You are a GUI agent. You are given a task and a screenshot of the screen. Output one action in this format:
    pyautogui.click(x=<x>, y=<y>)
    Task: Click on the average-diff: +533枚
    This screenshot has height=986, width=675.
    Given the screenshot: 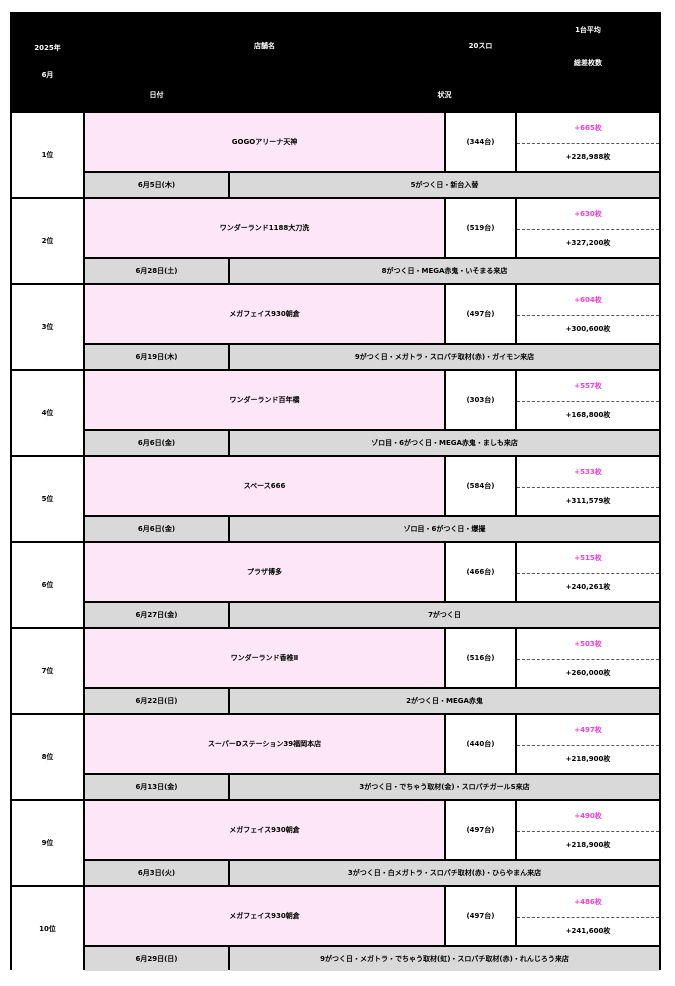 What is the action you would take?
    pyautogui.click(x=588, y=472)
    